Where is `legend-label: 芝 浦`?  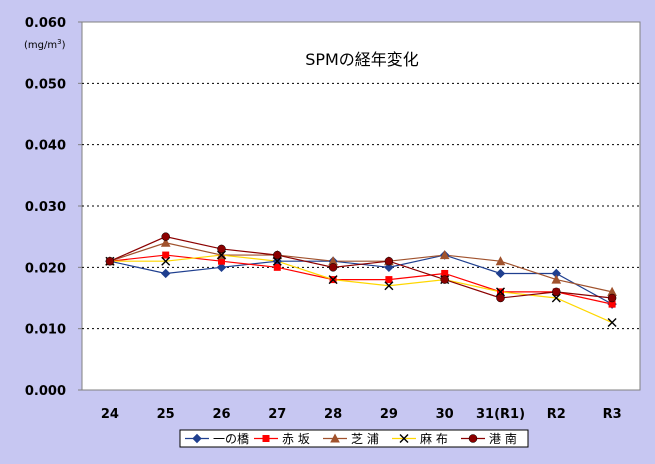 legend-label: 芝 浦 is located at coordinates (365, 438).